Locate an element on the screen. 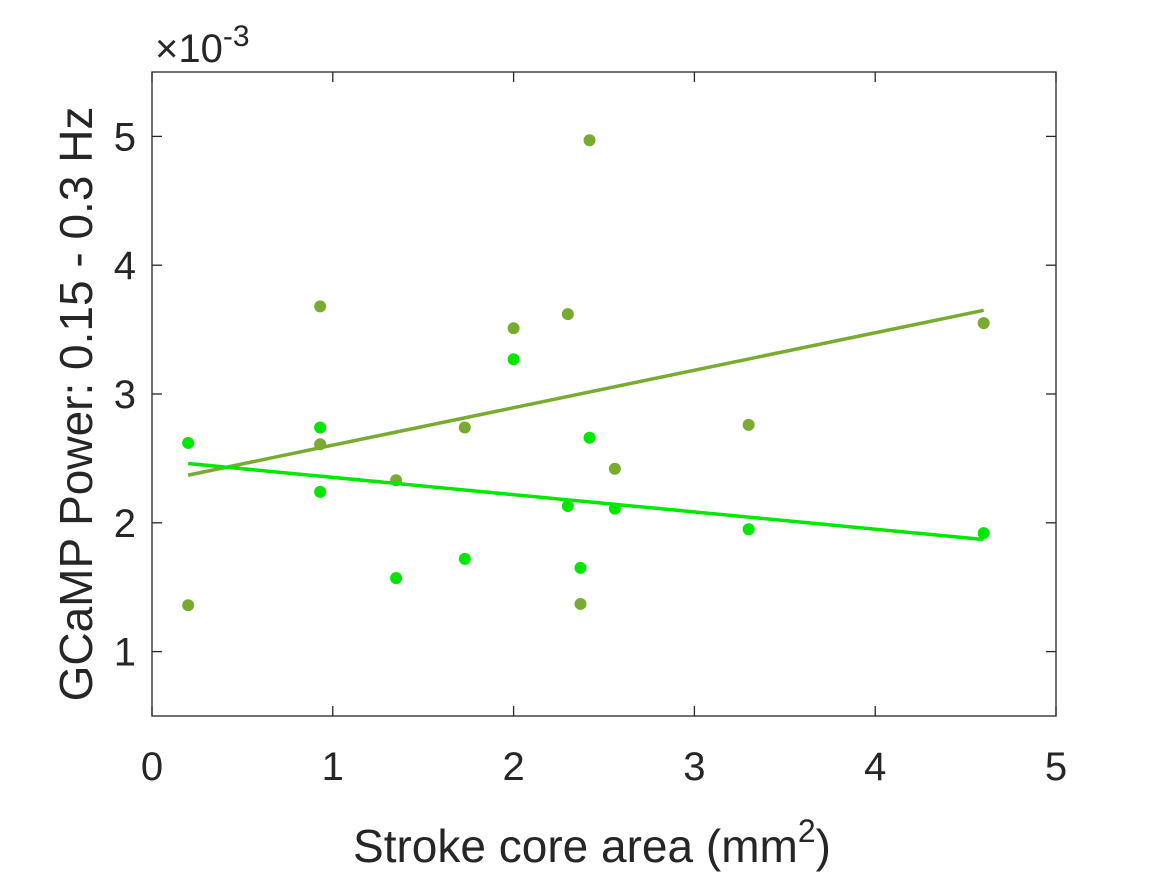 The height and width of the screenshot is (875, 1167). x-axis-label-text: Stroke core area (mm is located at coordinates (575, 846).